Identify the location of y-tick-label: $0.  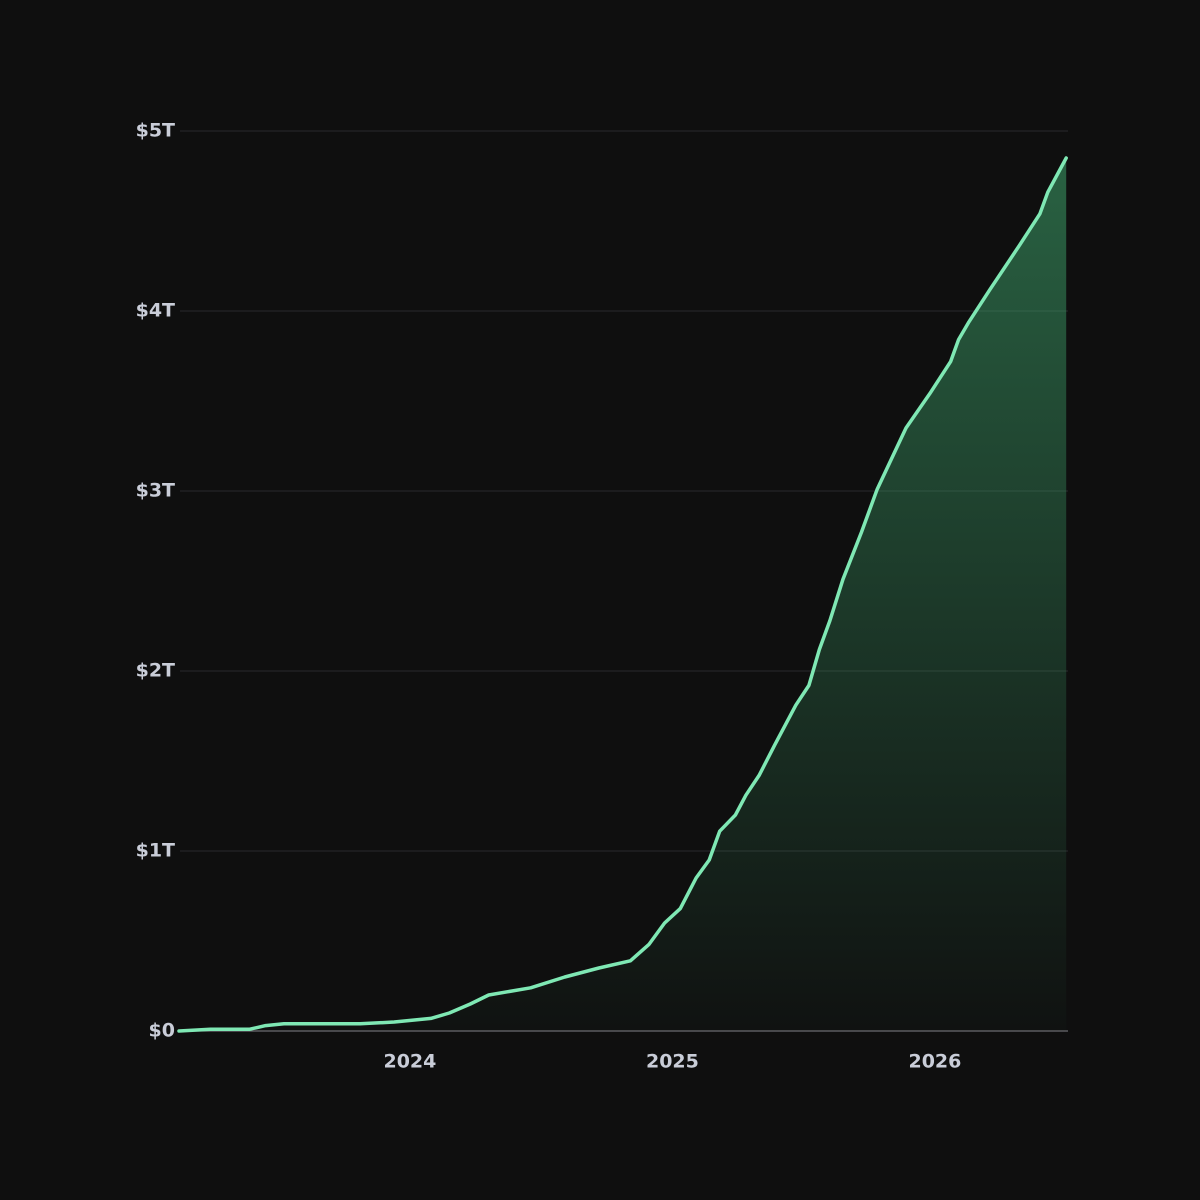
(162, 1031).